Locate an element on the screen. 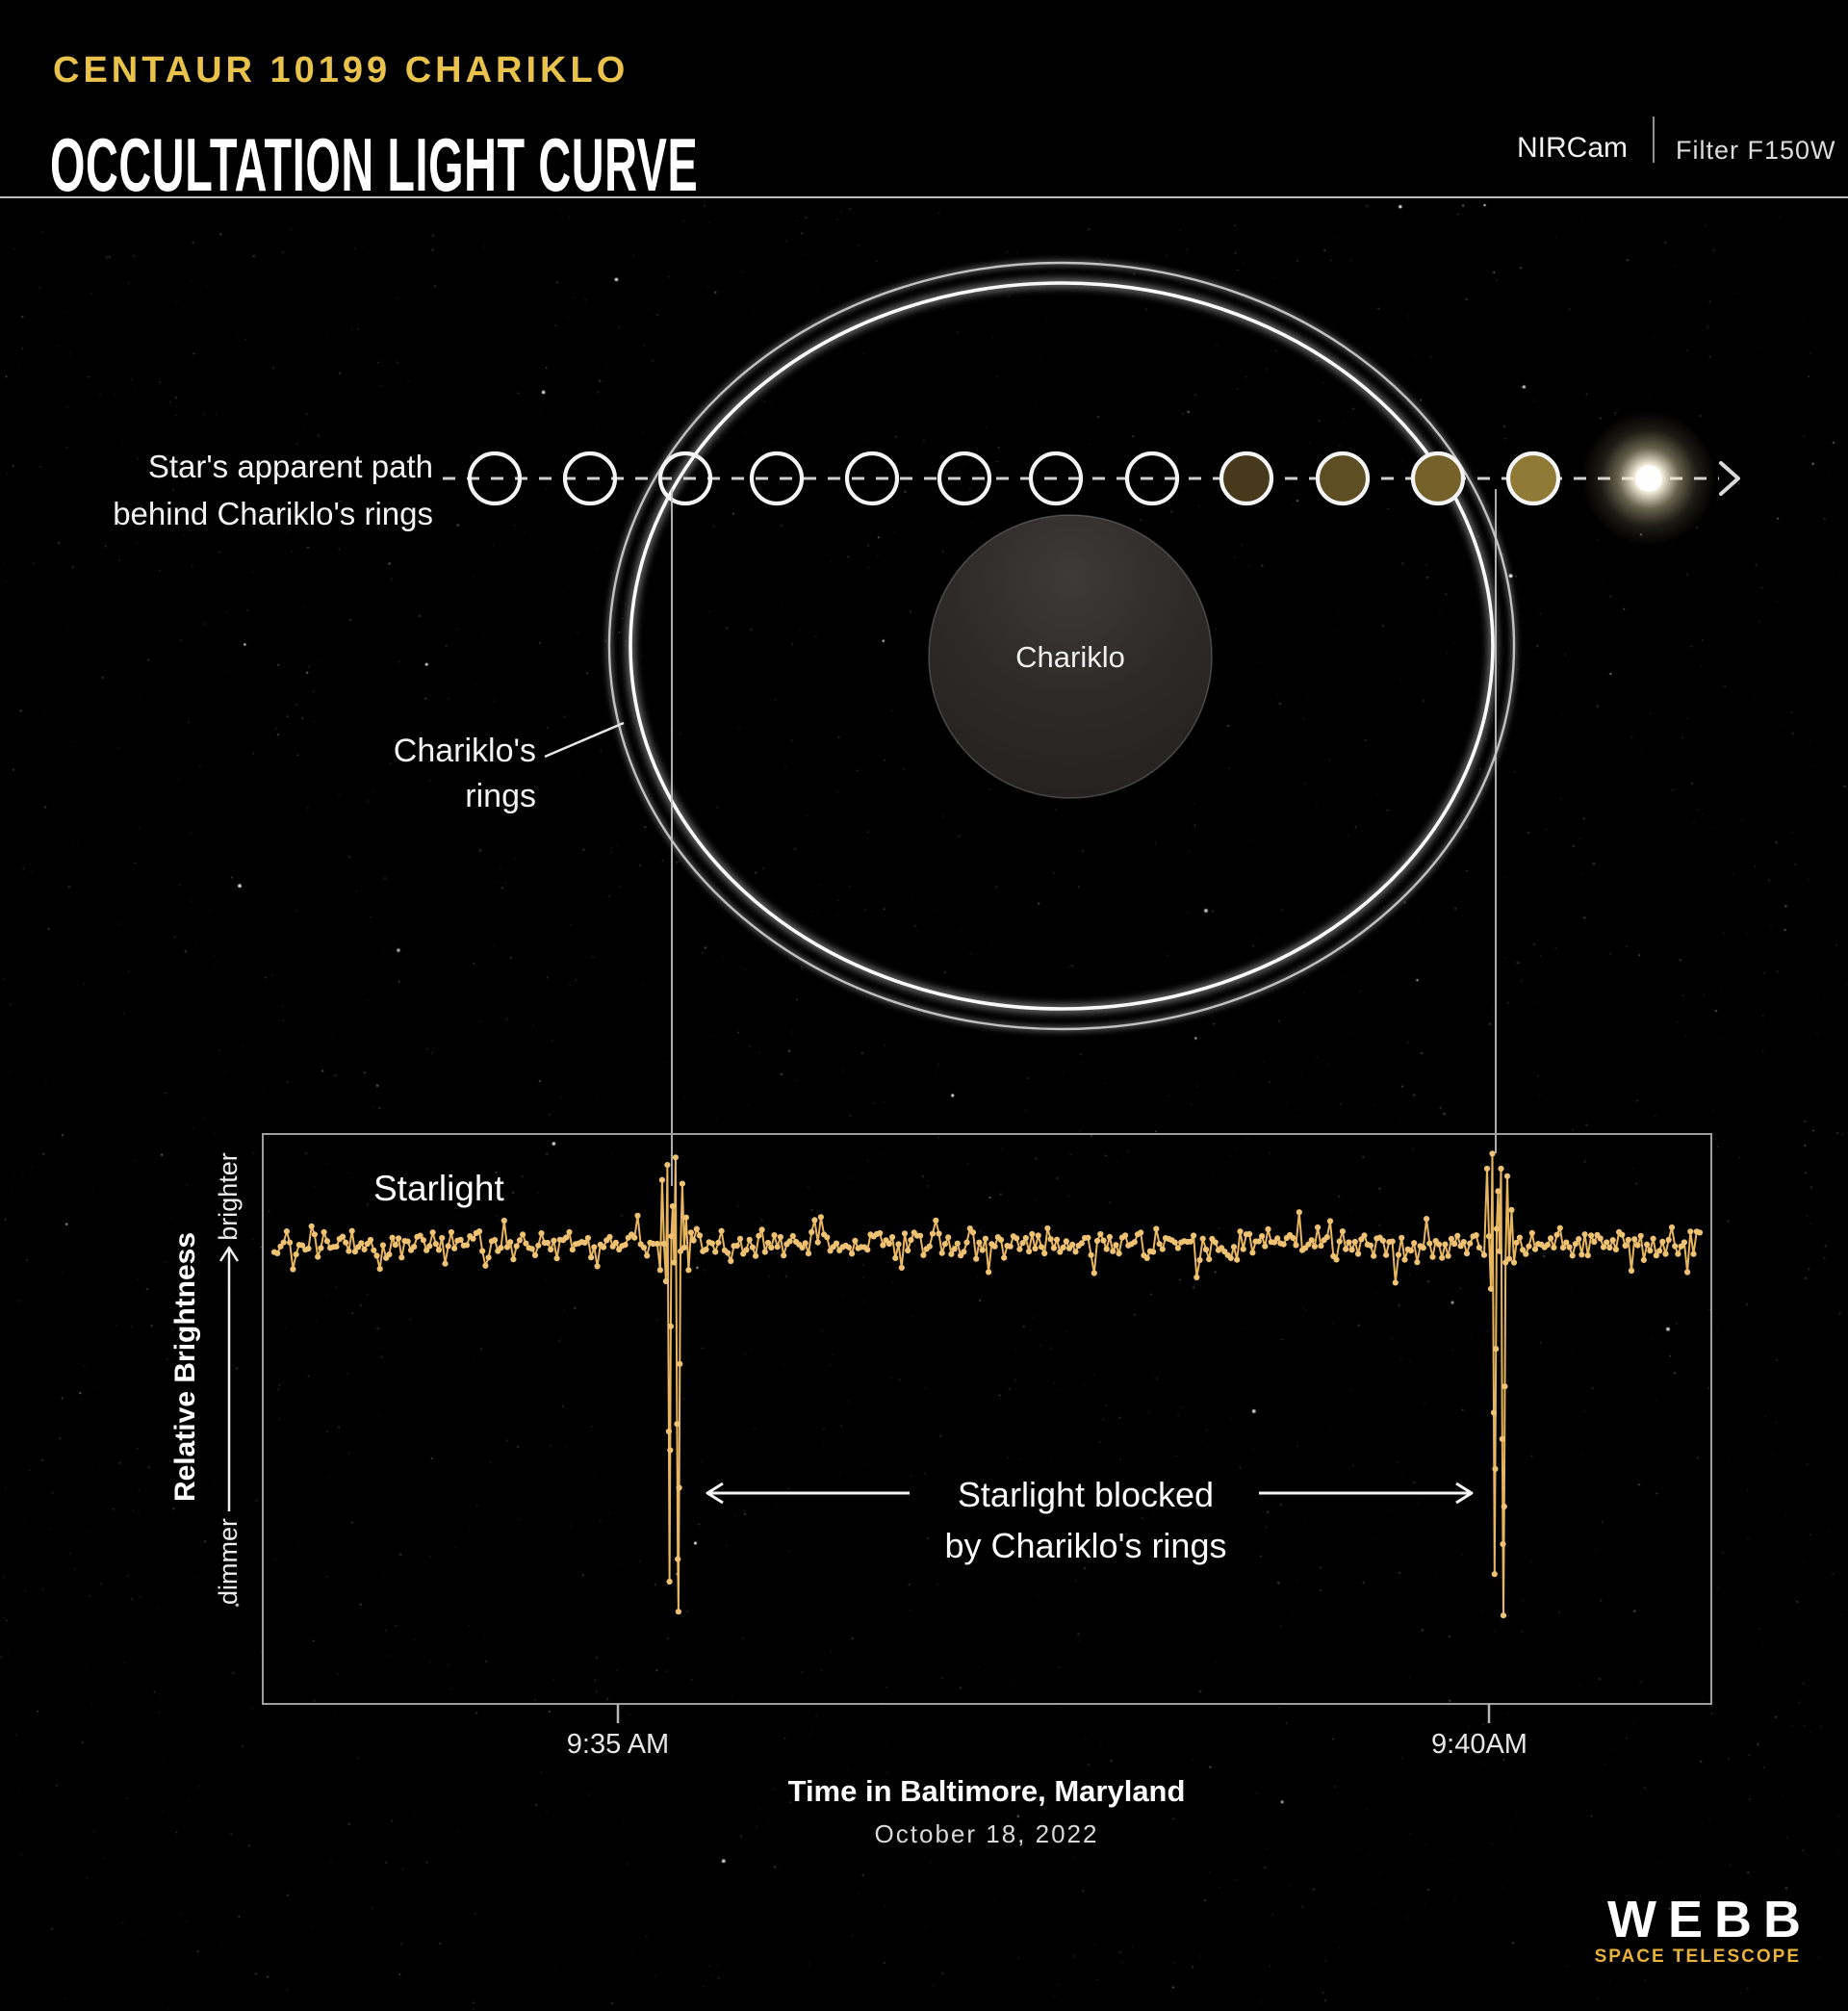 This screenshot has height=2011, width=1848. annotation-arrow-left is located at coordinates (808, 1493).